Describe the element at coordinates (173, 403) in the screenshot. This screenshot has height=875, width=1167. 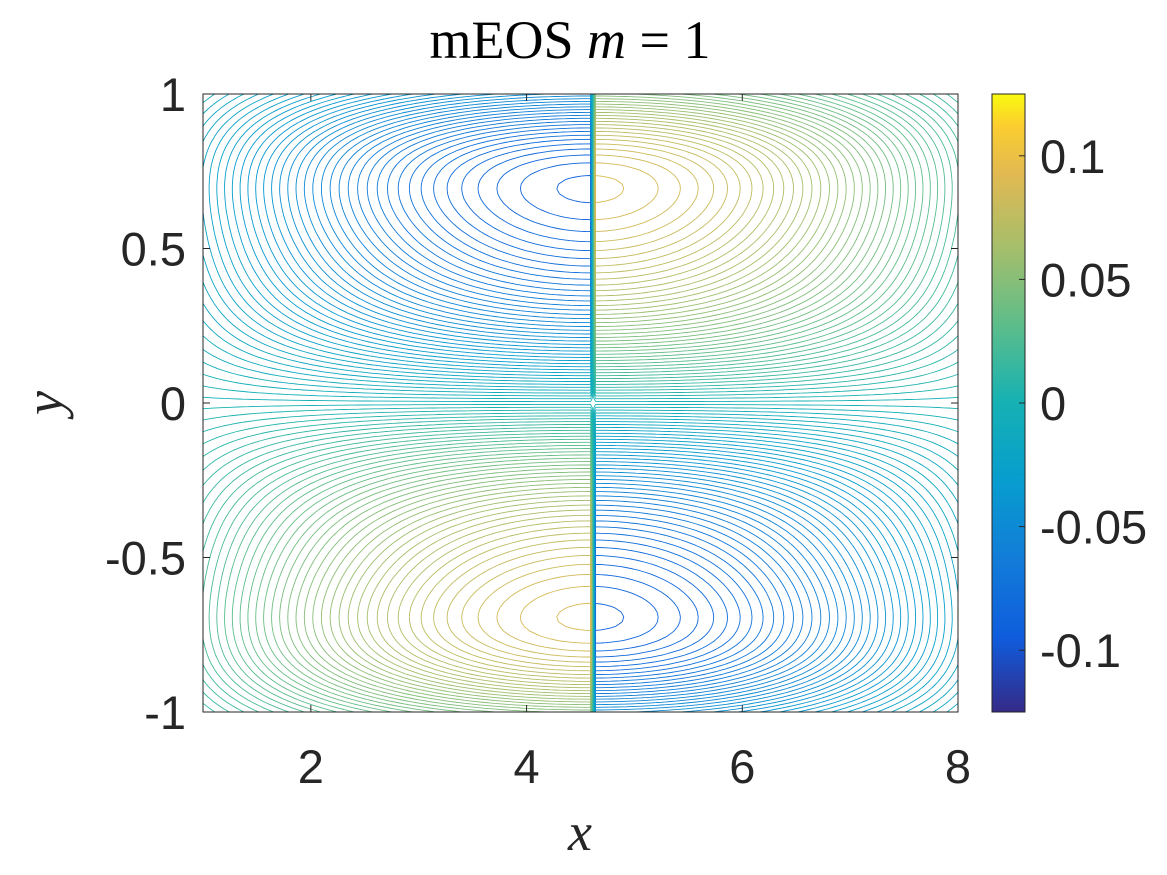
I see `y-tick-label: 0` at that location.